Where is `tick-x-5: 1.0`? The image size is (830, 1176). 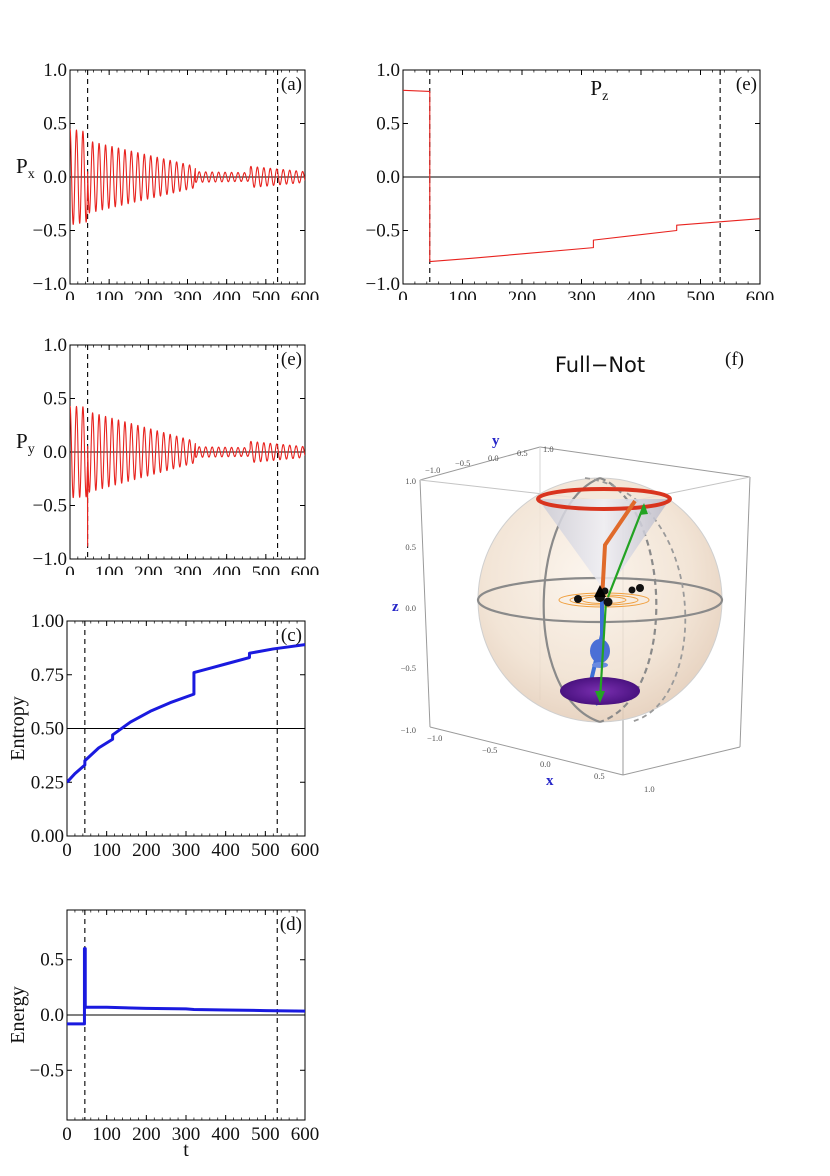 tick-x-5: 1.0 is located at coordinates (649, 789).